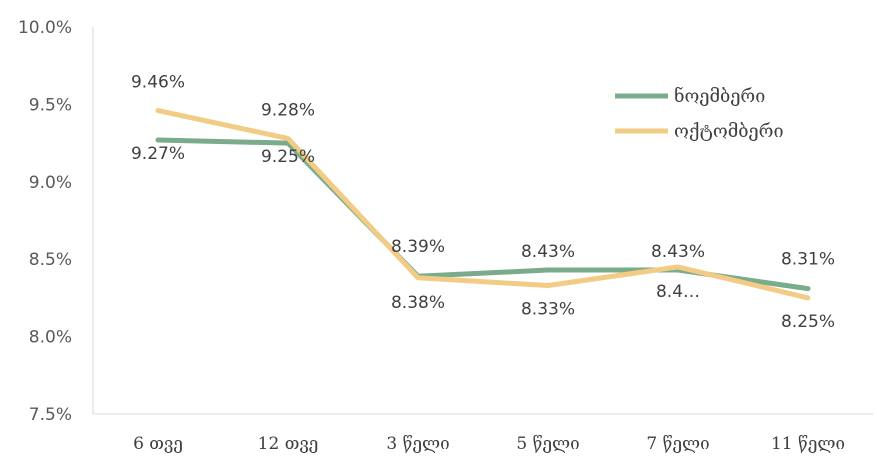 The width and height of the screenshot is (877, 469). I want to click on y-tick-label: 9.0%, so click(50, 183).